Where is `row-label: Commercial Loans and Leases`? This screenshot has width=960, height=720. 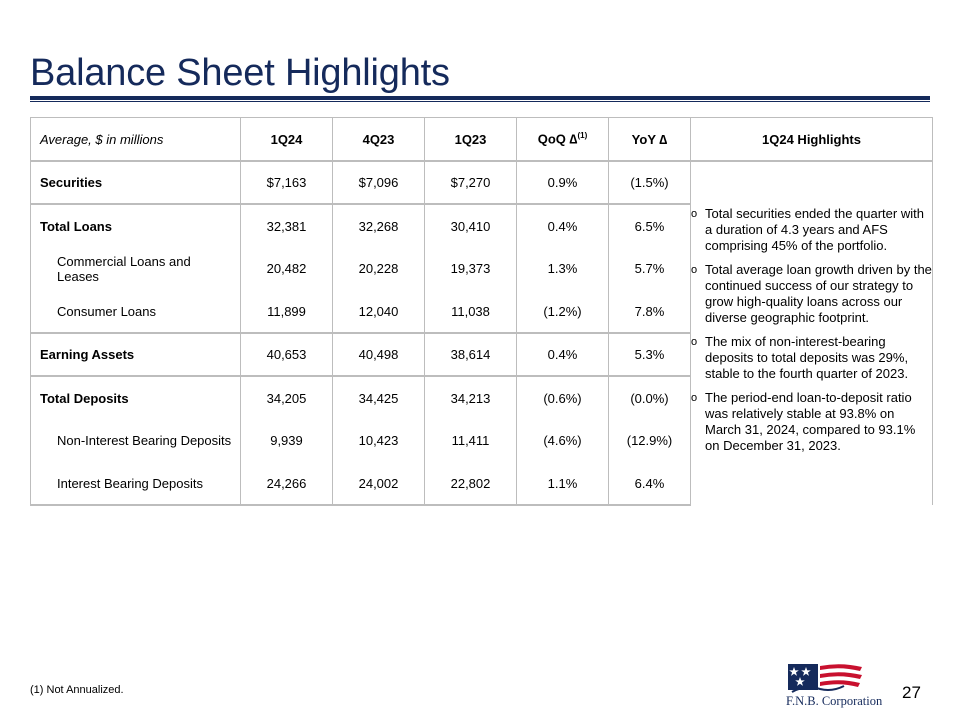
row-label: Commercial Loans and Leases is located at coordinates (135, 268).